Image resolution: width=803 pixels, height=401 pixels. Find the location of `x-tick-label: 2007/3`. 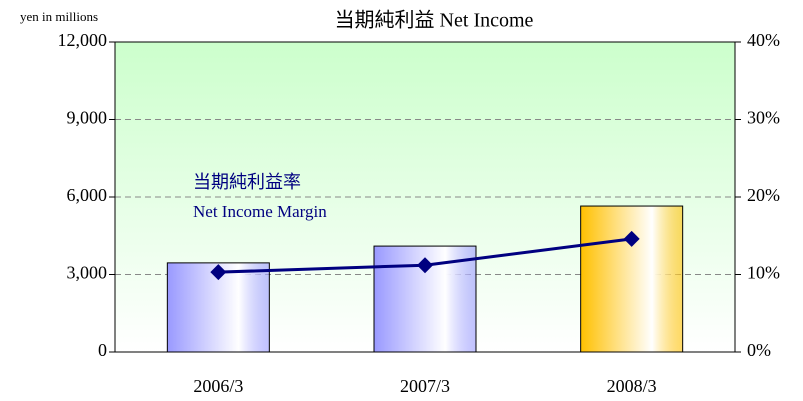

x-tick-label: 2007/3 is located at coordinates (425, 386).